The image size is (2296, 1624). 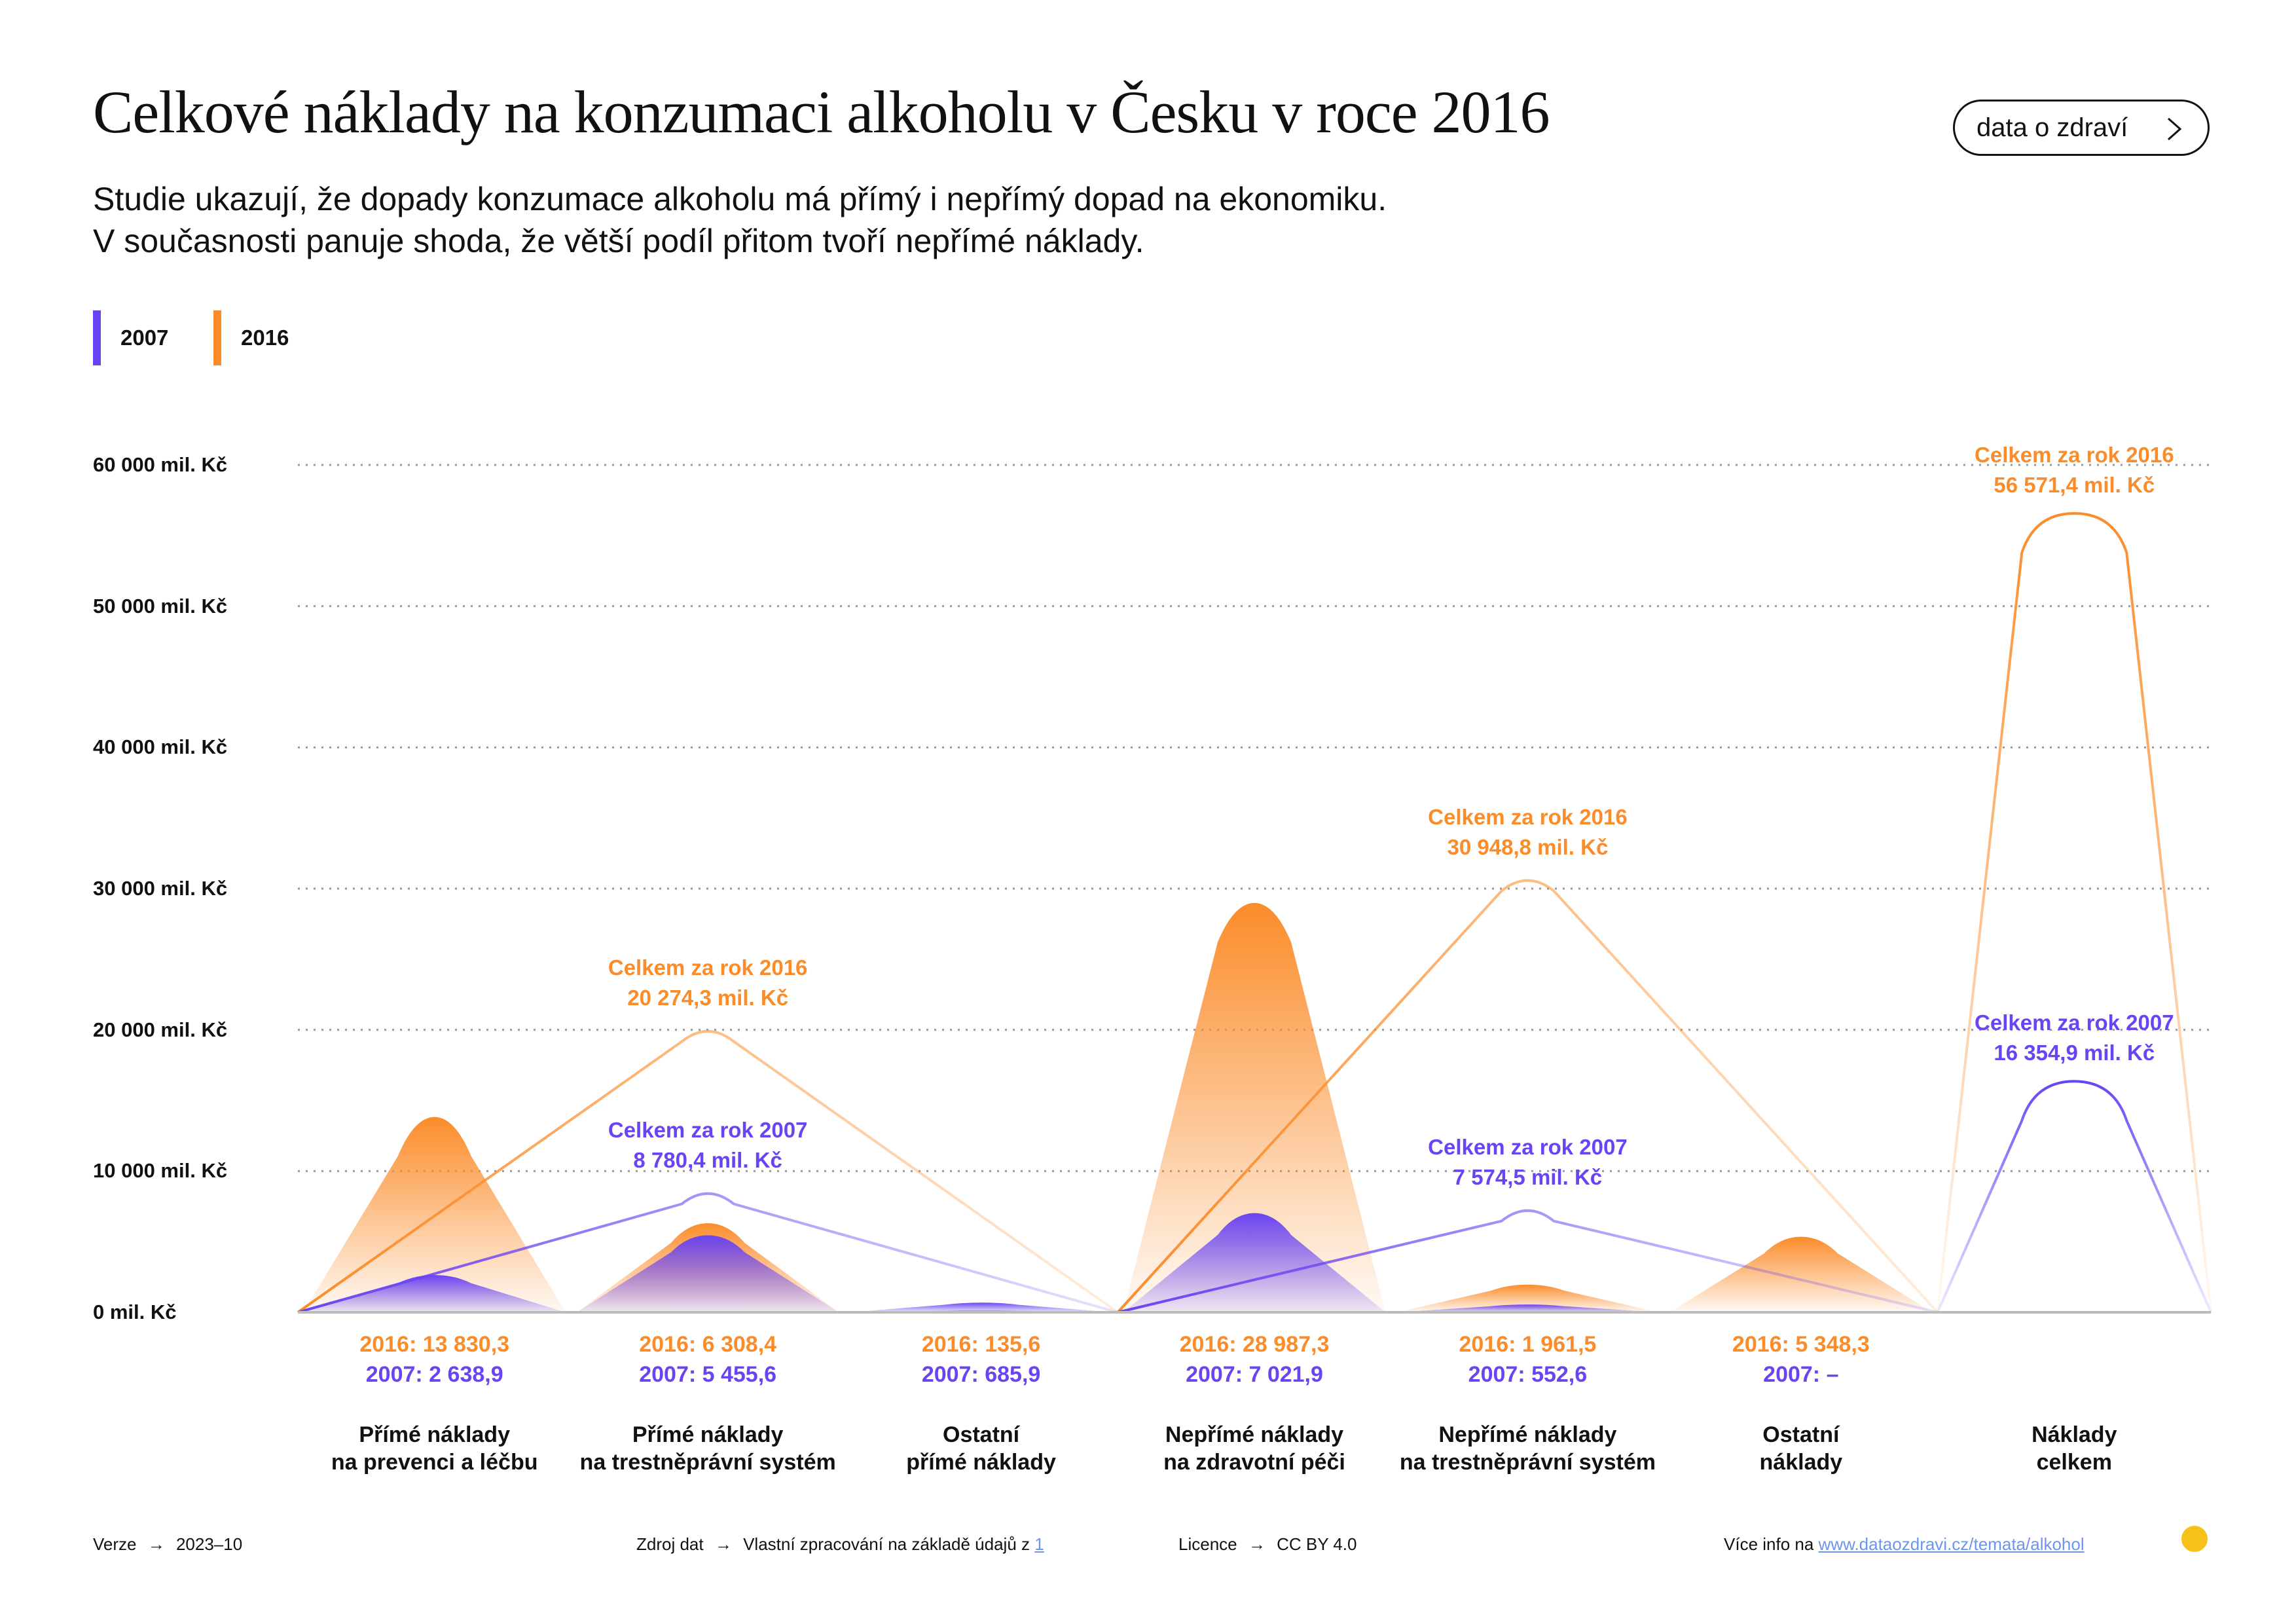 I want to click on y-tick-label: 30 000 mil. Kč, so click(x=160, y=888).